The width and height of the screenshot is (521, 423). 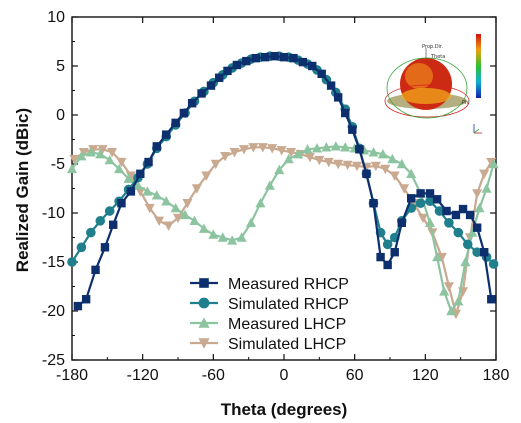 What do you see at coordinates (53, 262) in the screenshot?
I see `y-tick-label: -15` at bounding box center [53, 262].